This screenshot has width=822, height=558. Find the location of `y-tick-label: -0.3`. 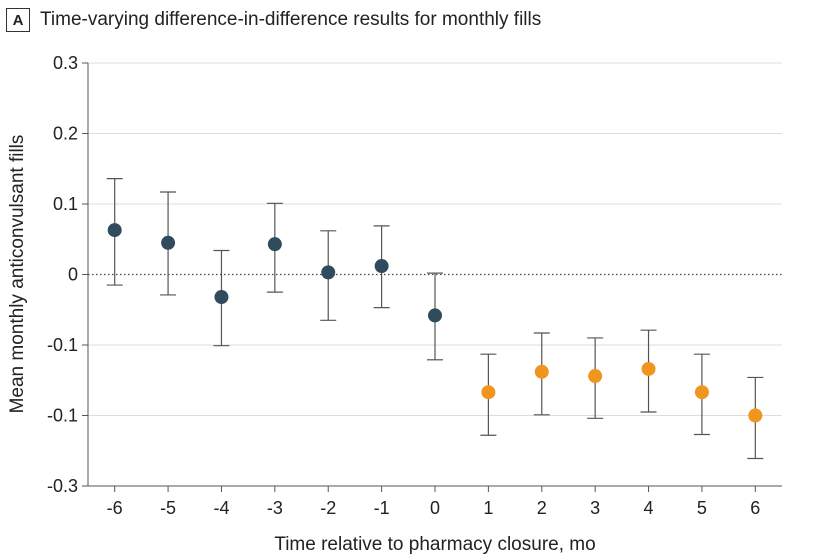

y-tick-label: -0.3 is located at coordinates (62, 486).